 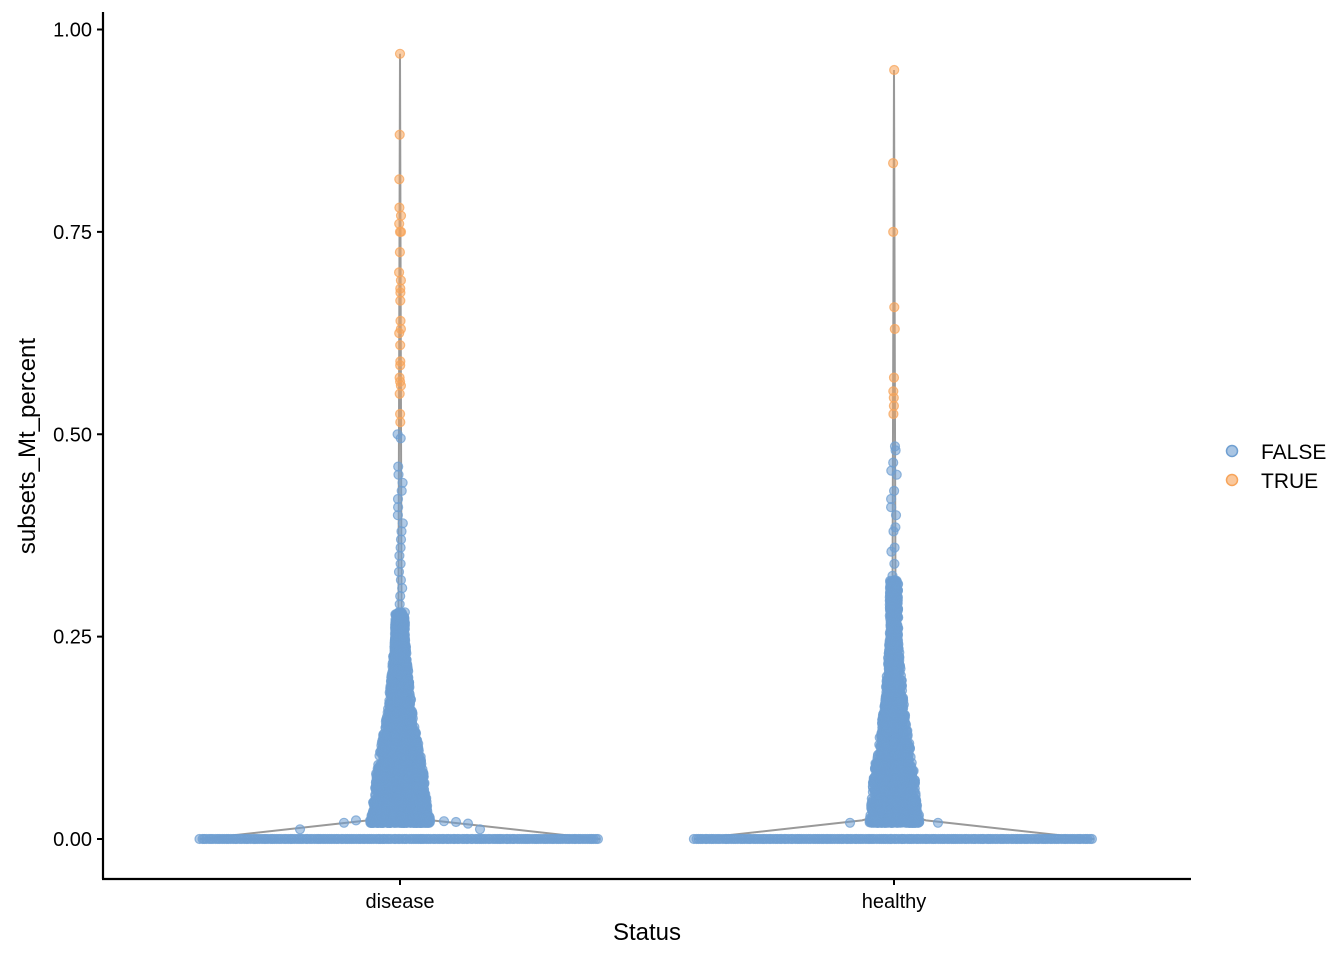 What do you see at coordinates (647, 932) in the screenshot?
I see `x-axis-title: Status` at bounding box center [647, 932].